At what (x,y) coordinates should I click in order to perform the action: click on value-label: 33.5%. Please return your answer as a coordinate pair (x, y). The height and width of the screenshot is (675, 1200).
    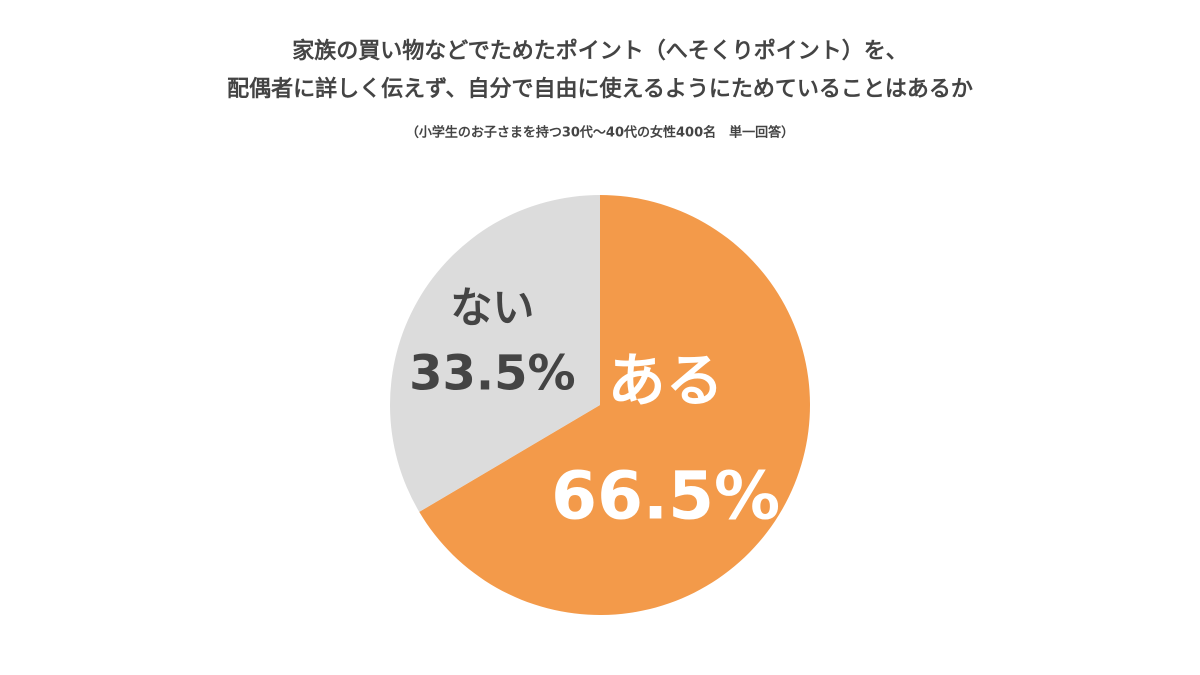
    Looking at the image, I should click on (492, 374).